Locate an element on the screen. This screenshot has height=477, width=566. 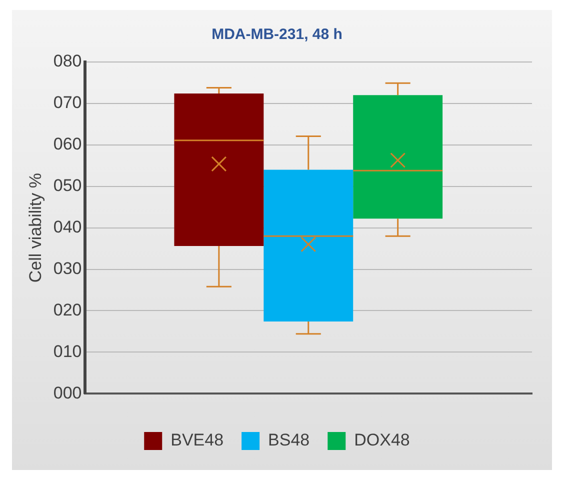
y-tick-label: 070 is located at coordinates (67, 102).